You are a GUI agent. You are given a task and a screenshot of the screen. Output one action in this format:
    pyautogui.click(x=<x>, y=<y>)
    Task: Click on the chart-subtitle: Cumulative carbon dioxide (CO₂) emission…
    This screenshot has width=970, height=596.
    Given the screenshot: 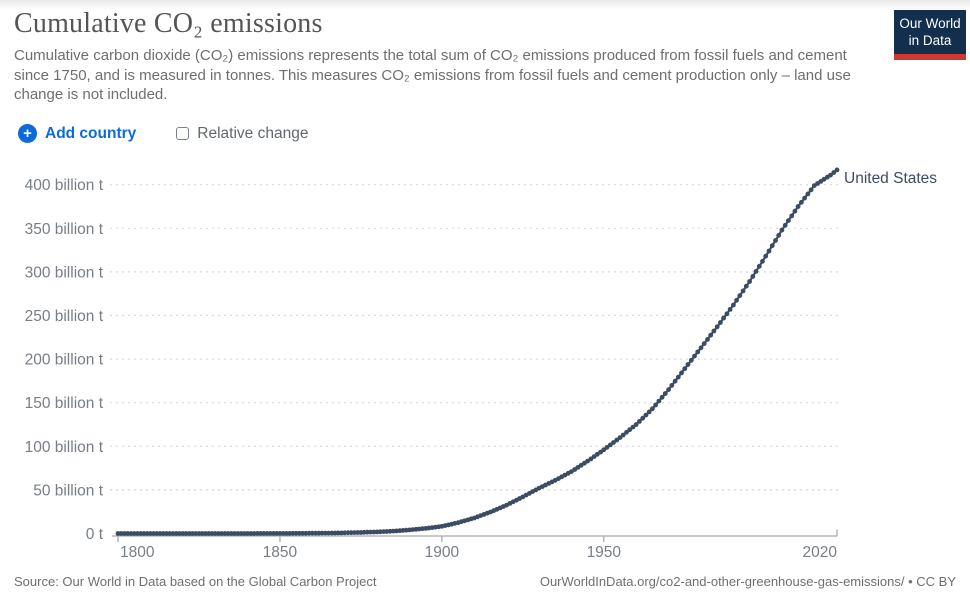 What is the action you would take?
    pyautogui.click(x=432, y=75)
    